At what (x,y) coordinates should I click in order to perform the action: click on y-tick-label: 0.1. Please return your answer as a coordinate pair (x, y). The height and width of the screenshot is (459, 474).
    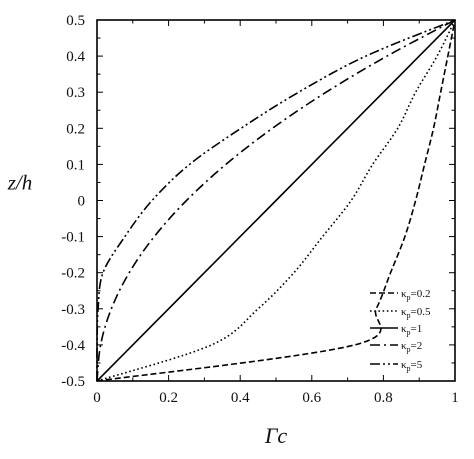
    Looking at the image, I should click on (75, 165).